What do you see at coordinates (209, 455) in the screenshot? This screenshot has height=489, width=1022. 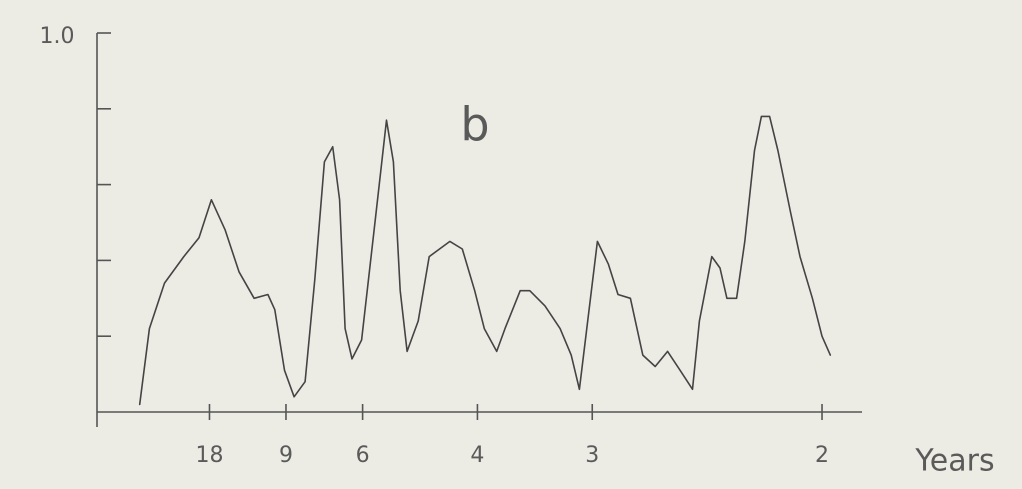 I see `x-tick-label: 18` at bounding box center [209, 455].